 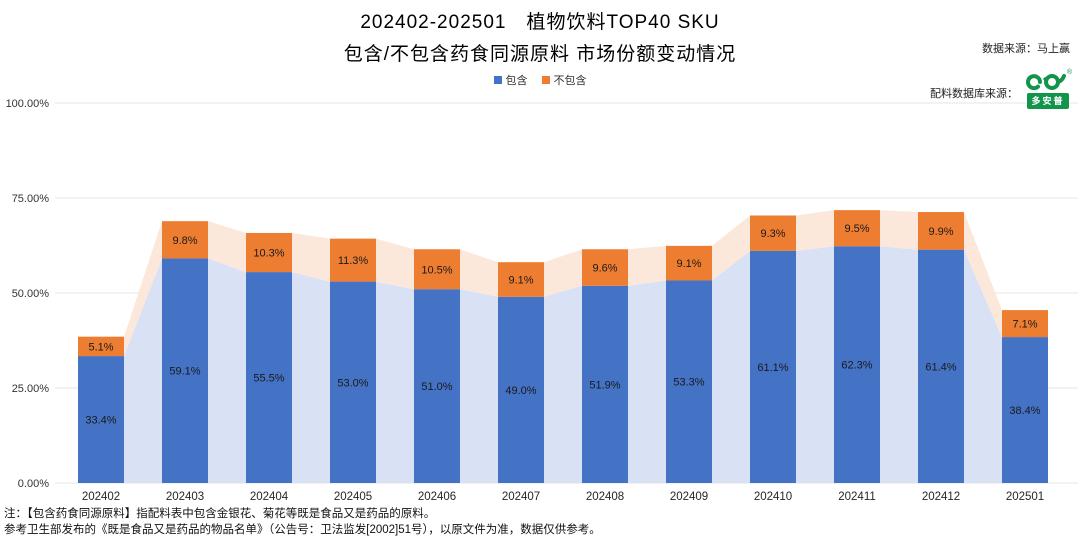 What do you see at coordinates (857, 497) in the screenshot?
I see `xtick-label-202411: 202411` at bounding box center [857, 497].